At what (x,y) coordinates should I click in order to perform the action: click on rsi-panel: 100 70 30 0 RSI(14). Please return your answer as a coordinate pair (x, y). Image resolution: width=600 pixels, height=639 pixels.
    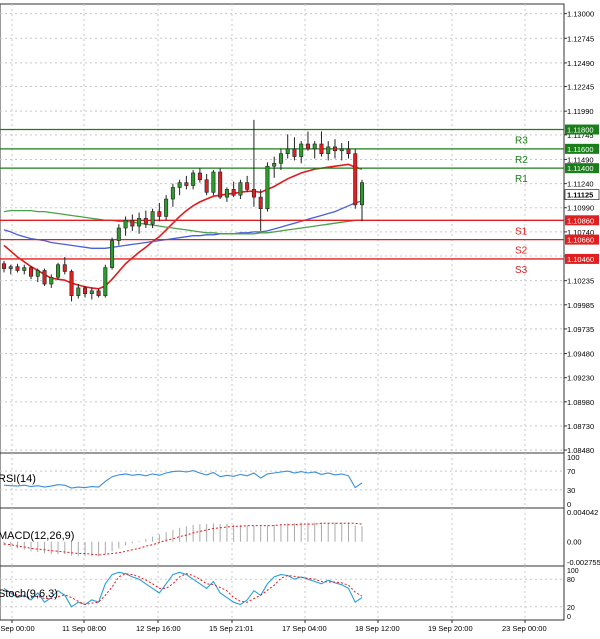
    Looking at the image, I should click on (290, 480).